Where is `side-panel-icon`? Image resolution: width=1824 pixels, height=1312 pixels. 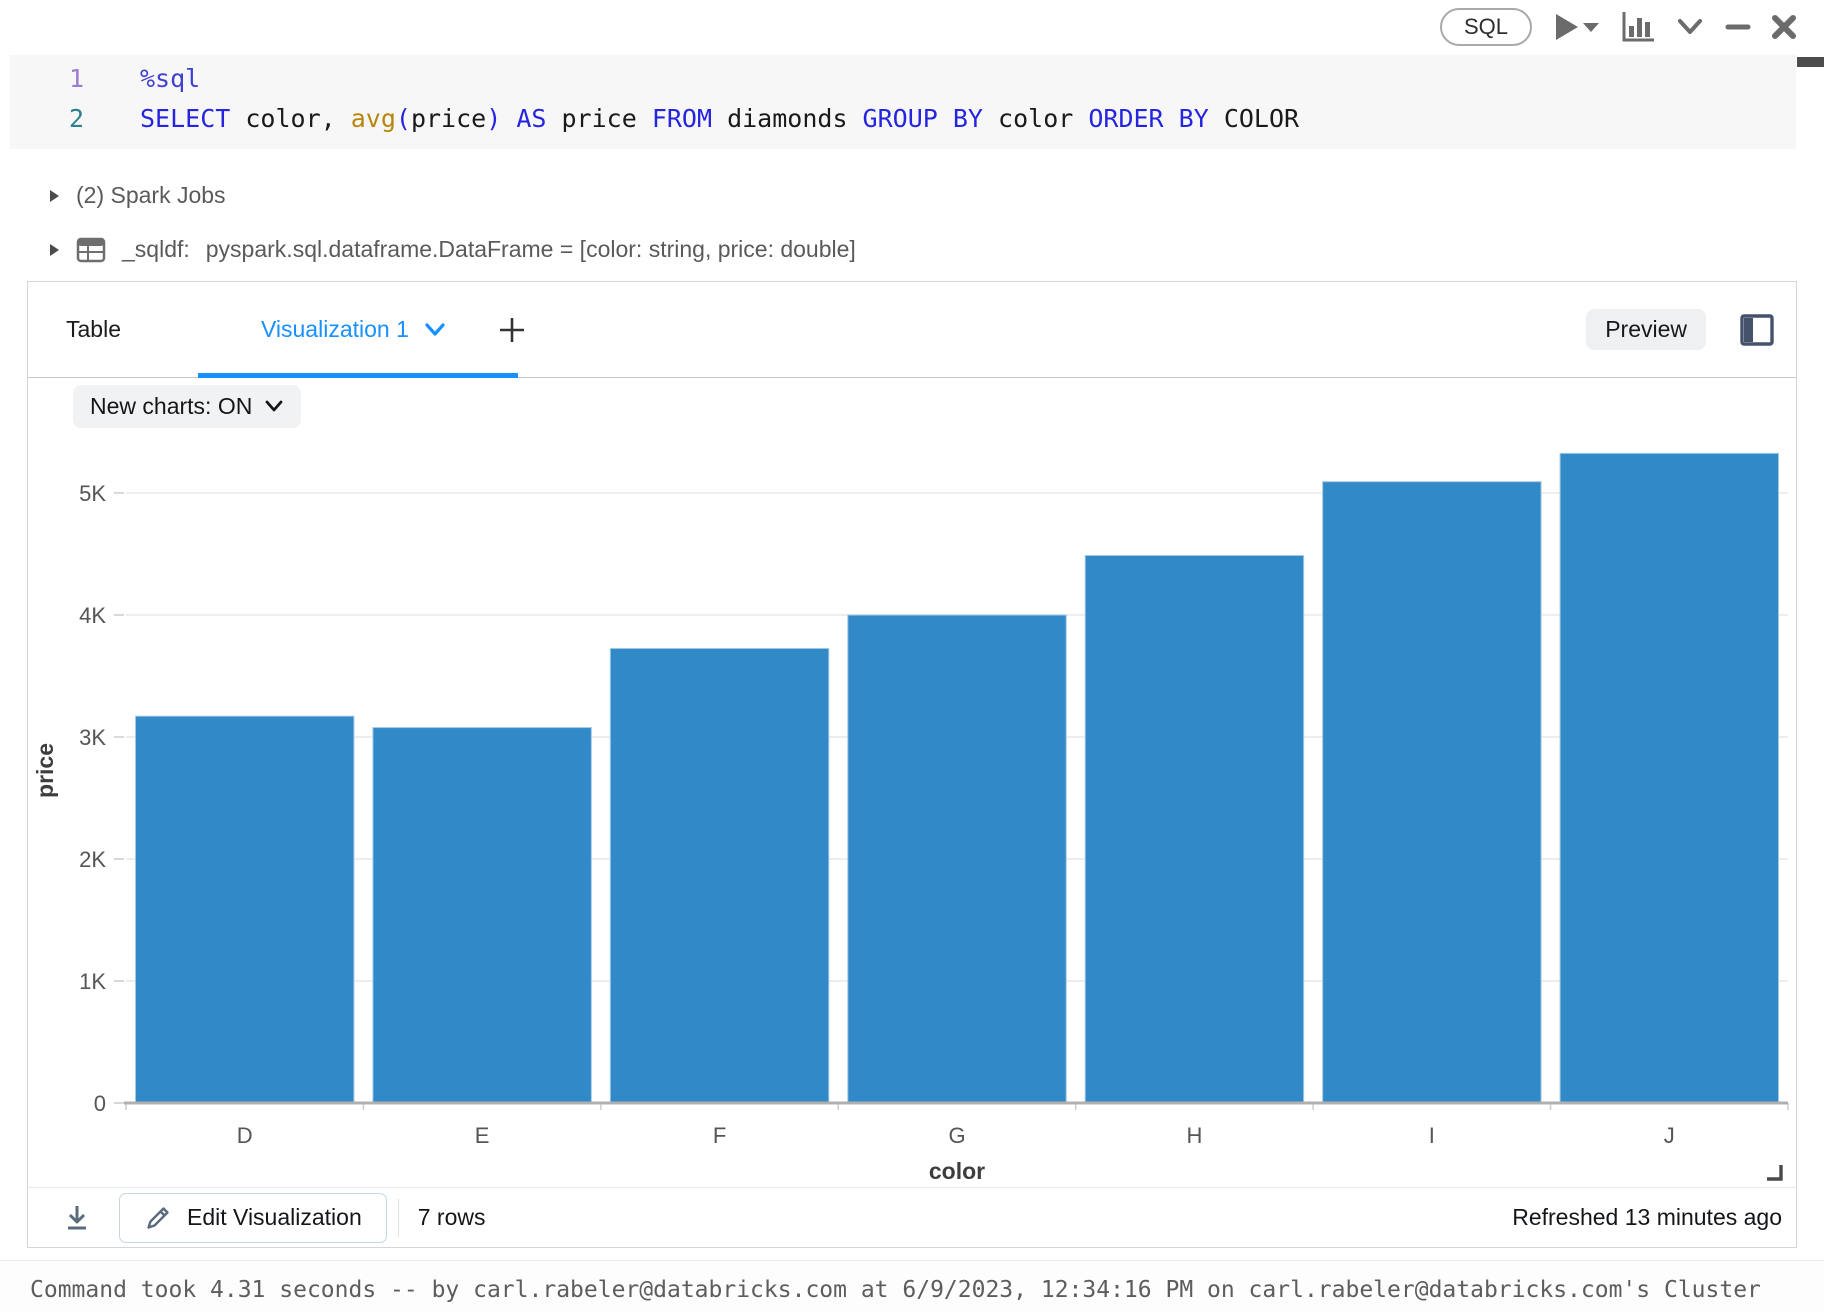 side-panel-icon is located at coordinates (1757, 330).